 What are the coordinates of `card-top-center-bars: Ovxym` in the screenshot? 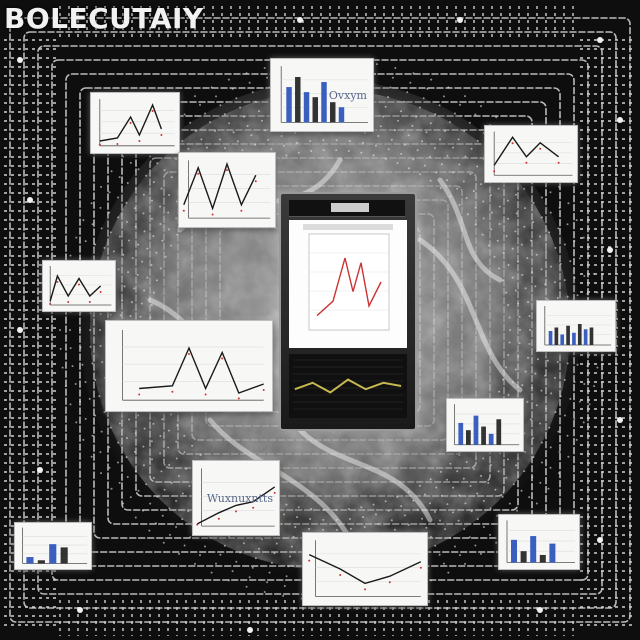 It's located at (322, 95).